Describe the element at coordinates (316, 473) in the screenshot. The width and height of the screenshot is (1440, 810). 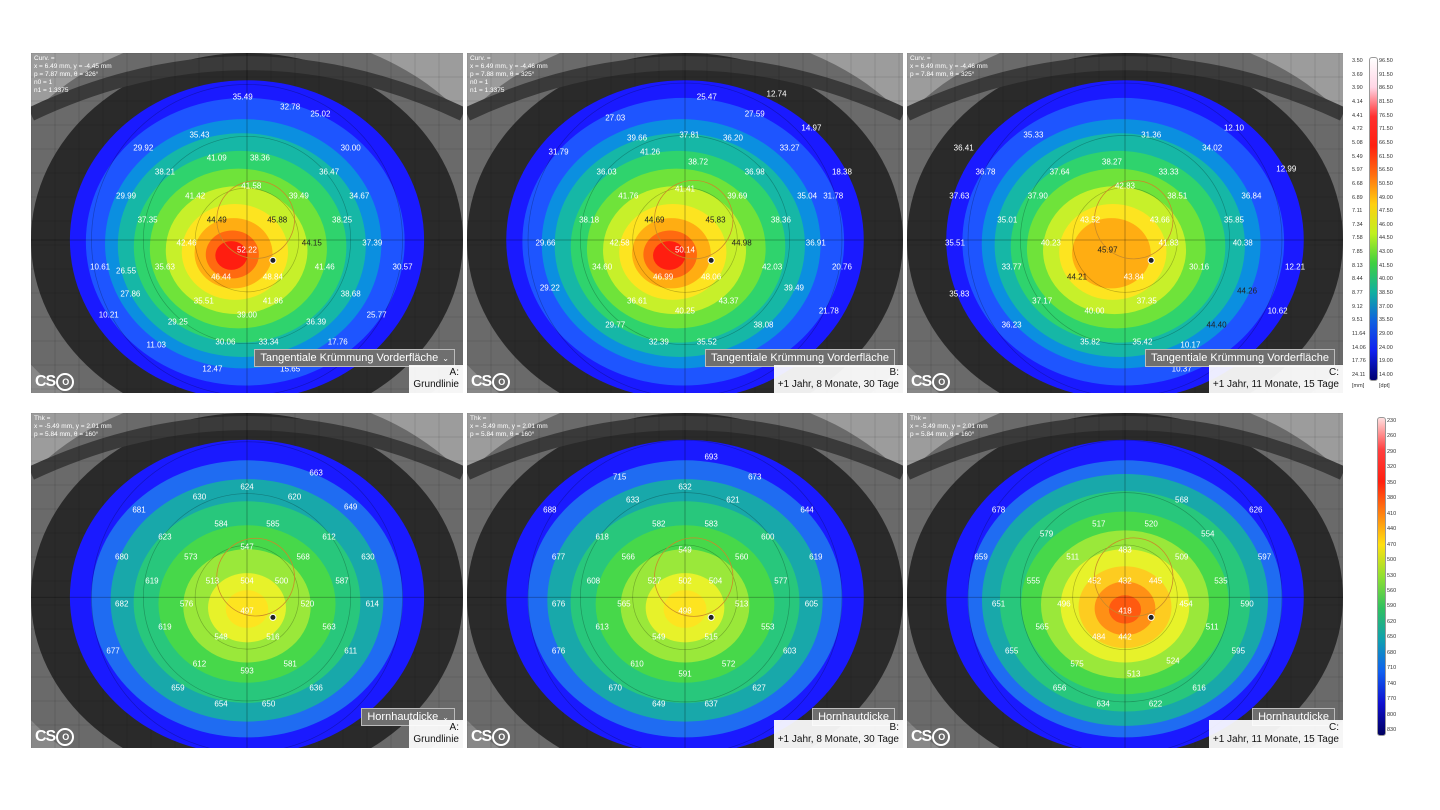
I see `map-value-label: 663` at that location.